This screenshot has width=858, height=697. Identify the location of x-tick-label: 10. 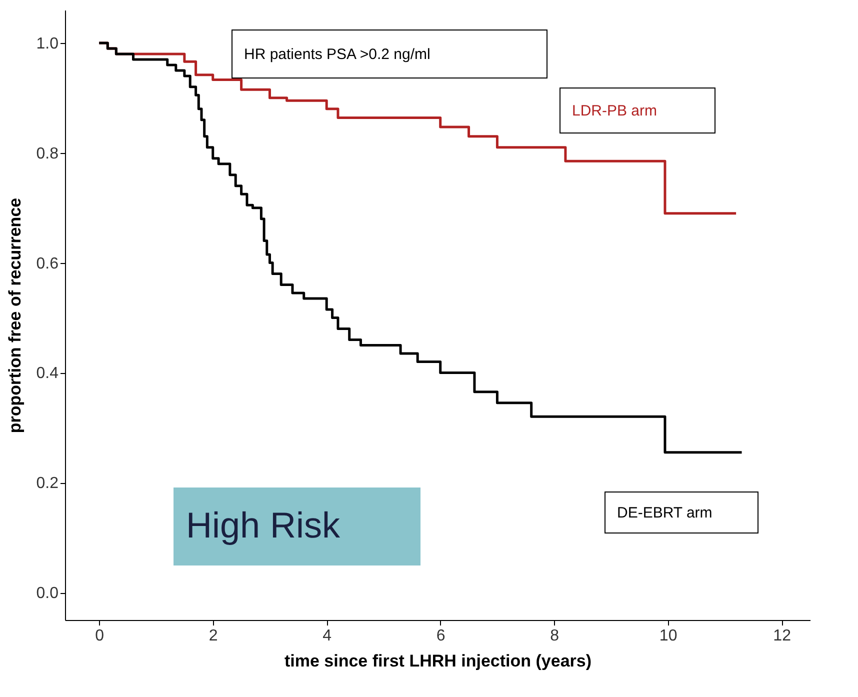
(668, 636).